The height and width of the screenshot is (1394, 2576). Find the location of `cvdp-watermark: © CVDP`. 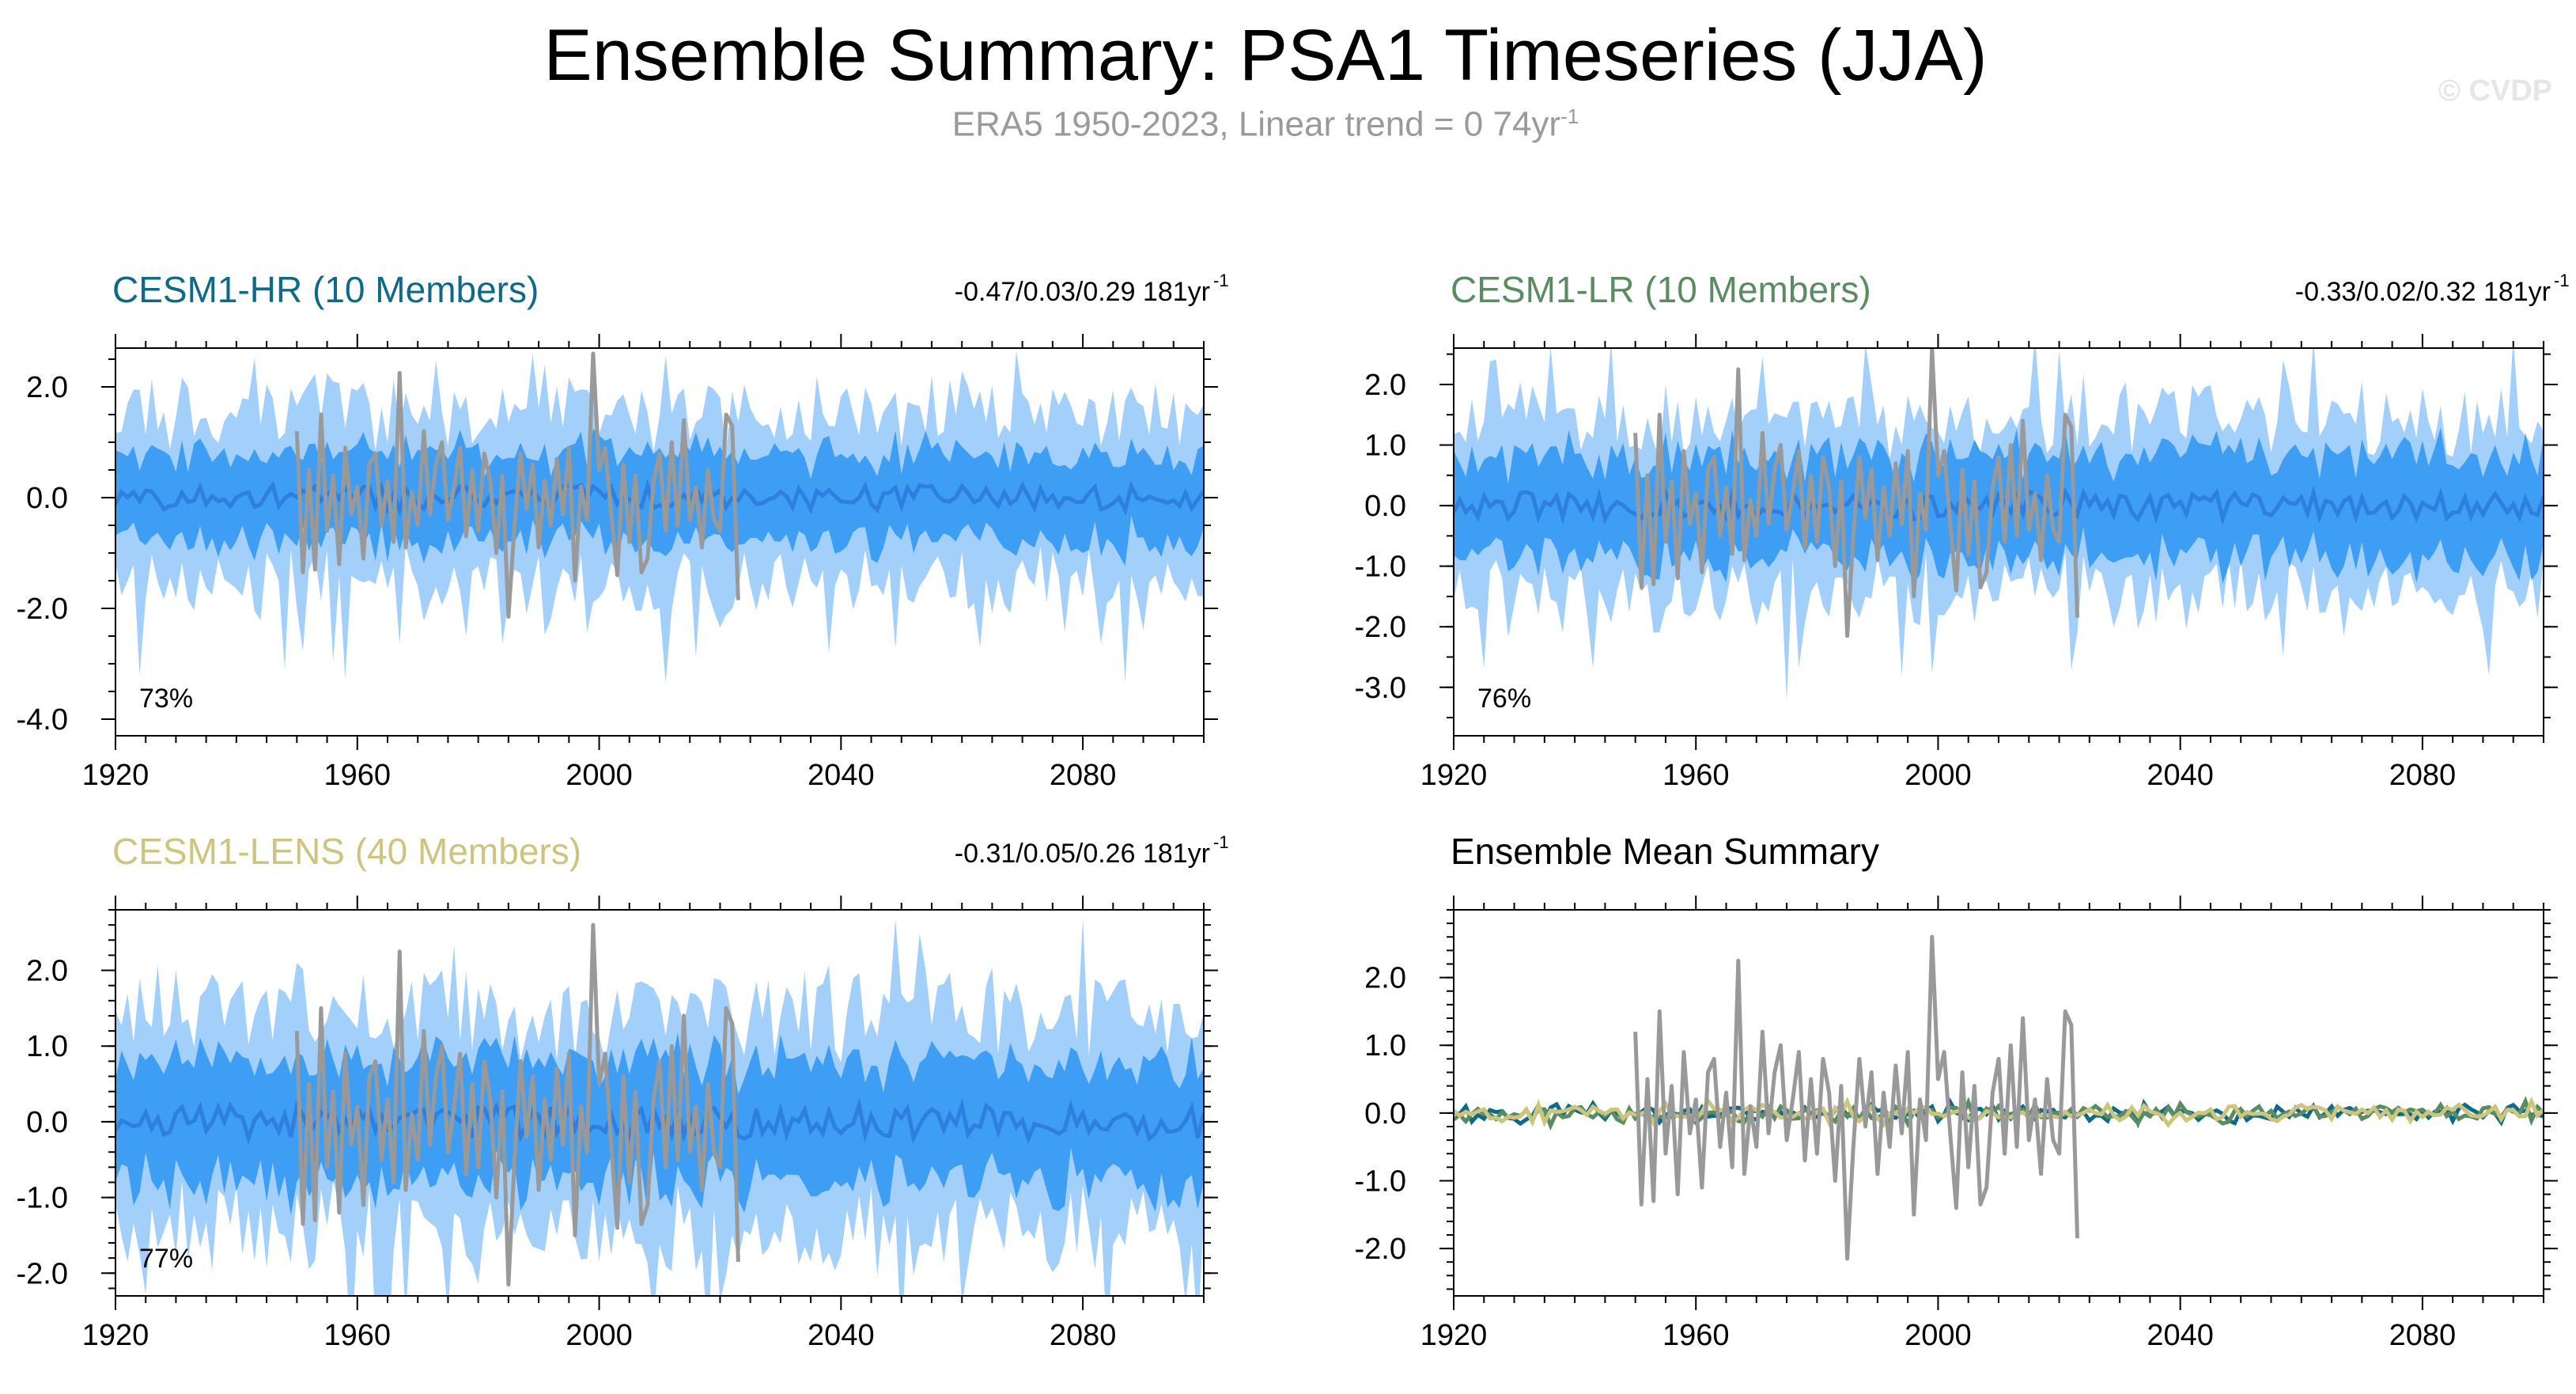

cvdp-watermark: © CVDP is located at coordinates (2495, 91).